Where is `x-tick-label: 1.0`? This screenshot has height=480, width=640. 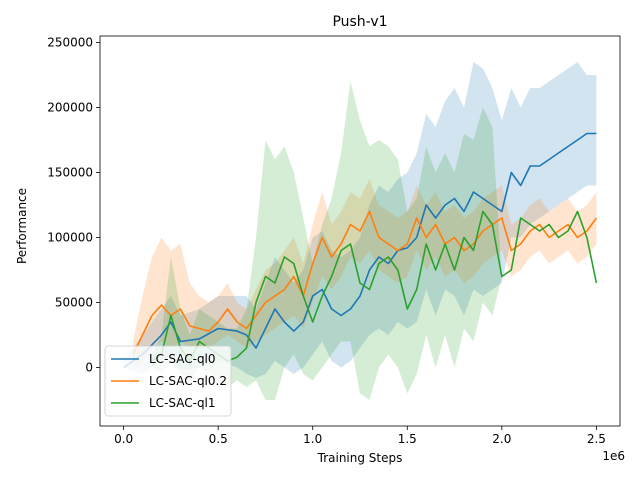 x-tick-label: 1.0 is located at coordinates (312, 439).